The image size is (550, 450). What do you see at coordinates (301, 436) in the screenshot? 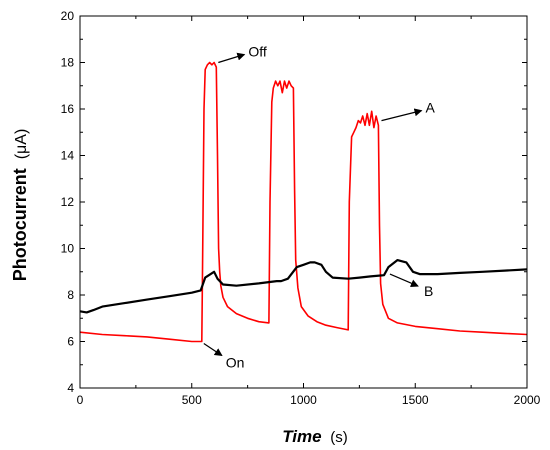
I see `x-axis-label: Time` at bounding box center [301, 436].